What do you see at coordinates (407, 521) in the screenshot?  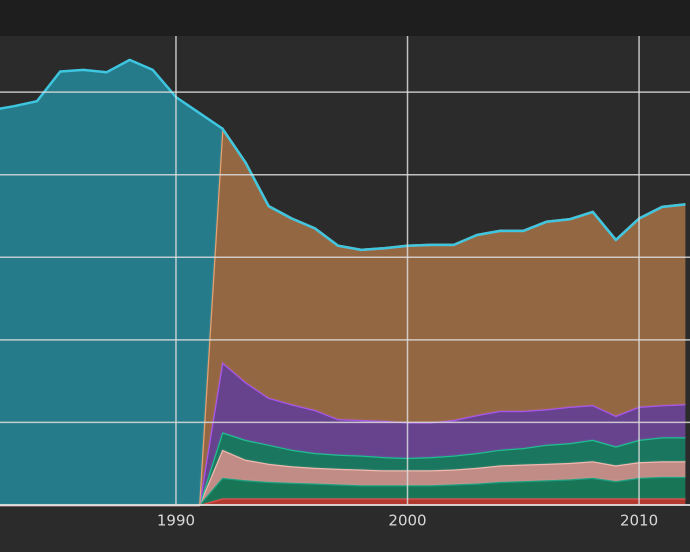 I see `x-tick-label: 2000` at bounding box center [407, 521].